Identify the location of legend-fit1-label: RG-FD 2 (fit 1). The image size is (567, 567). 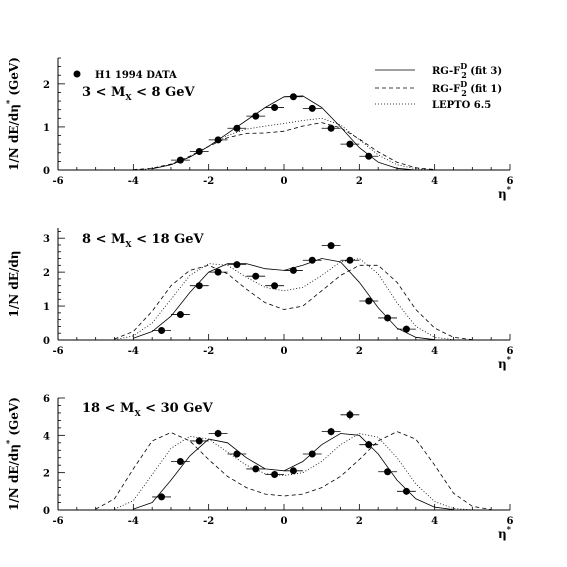
(467, 88).